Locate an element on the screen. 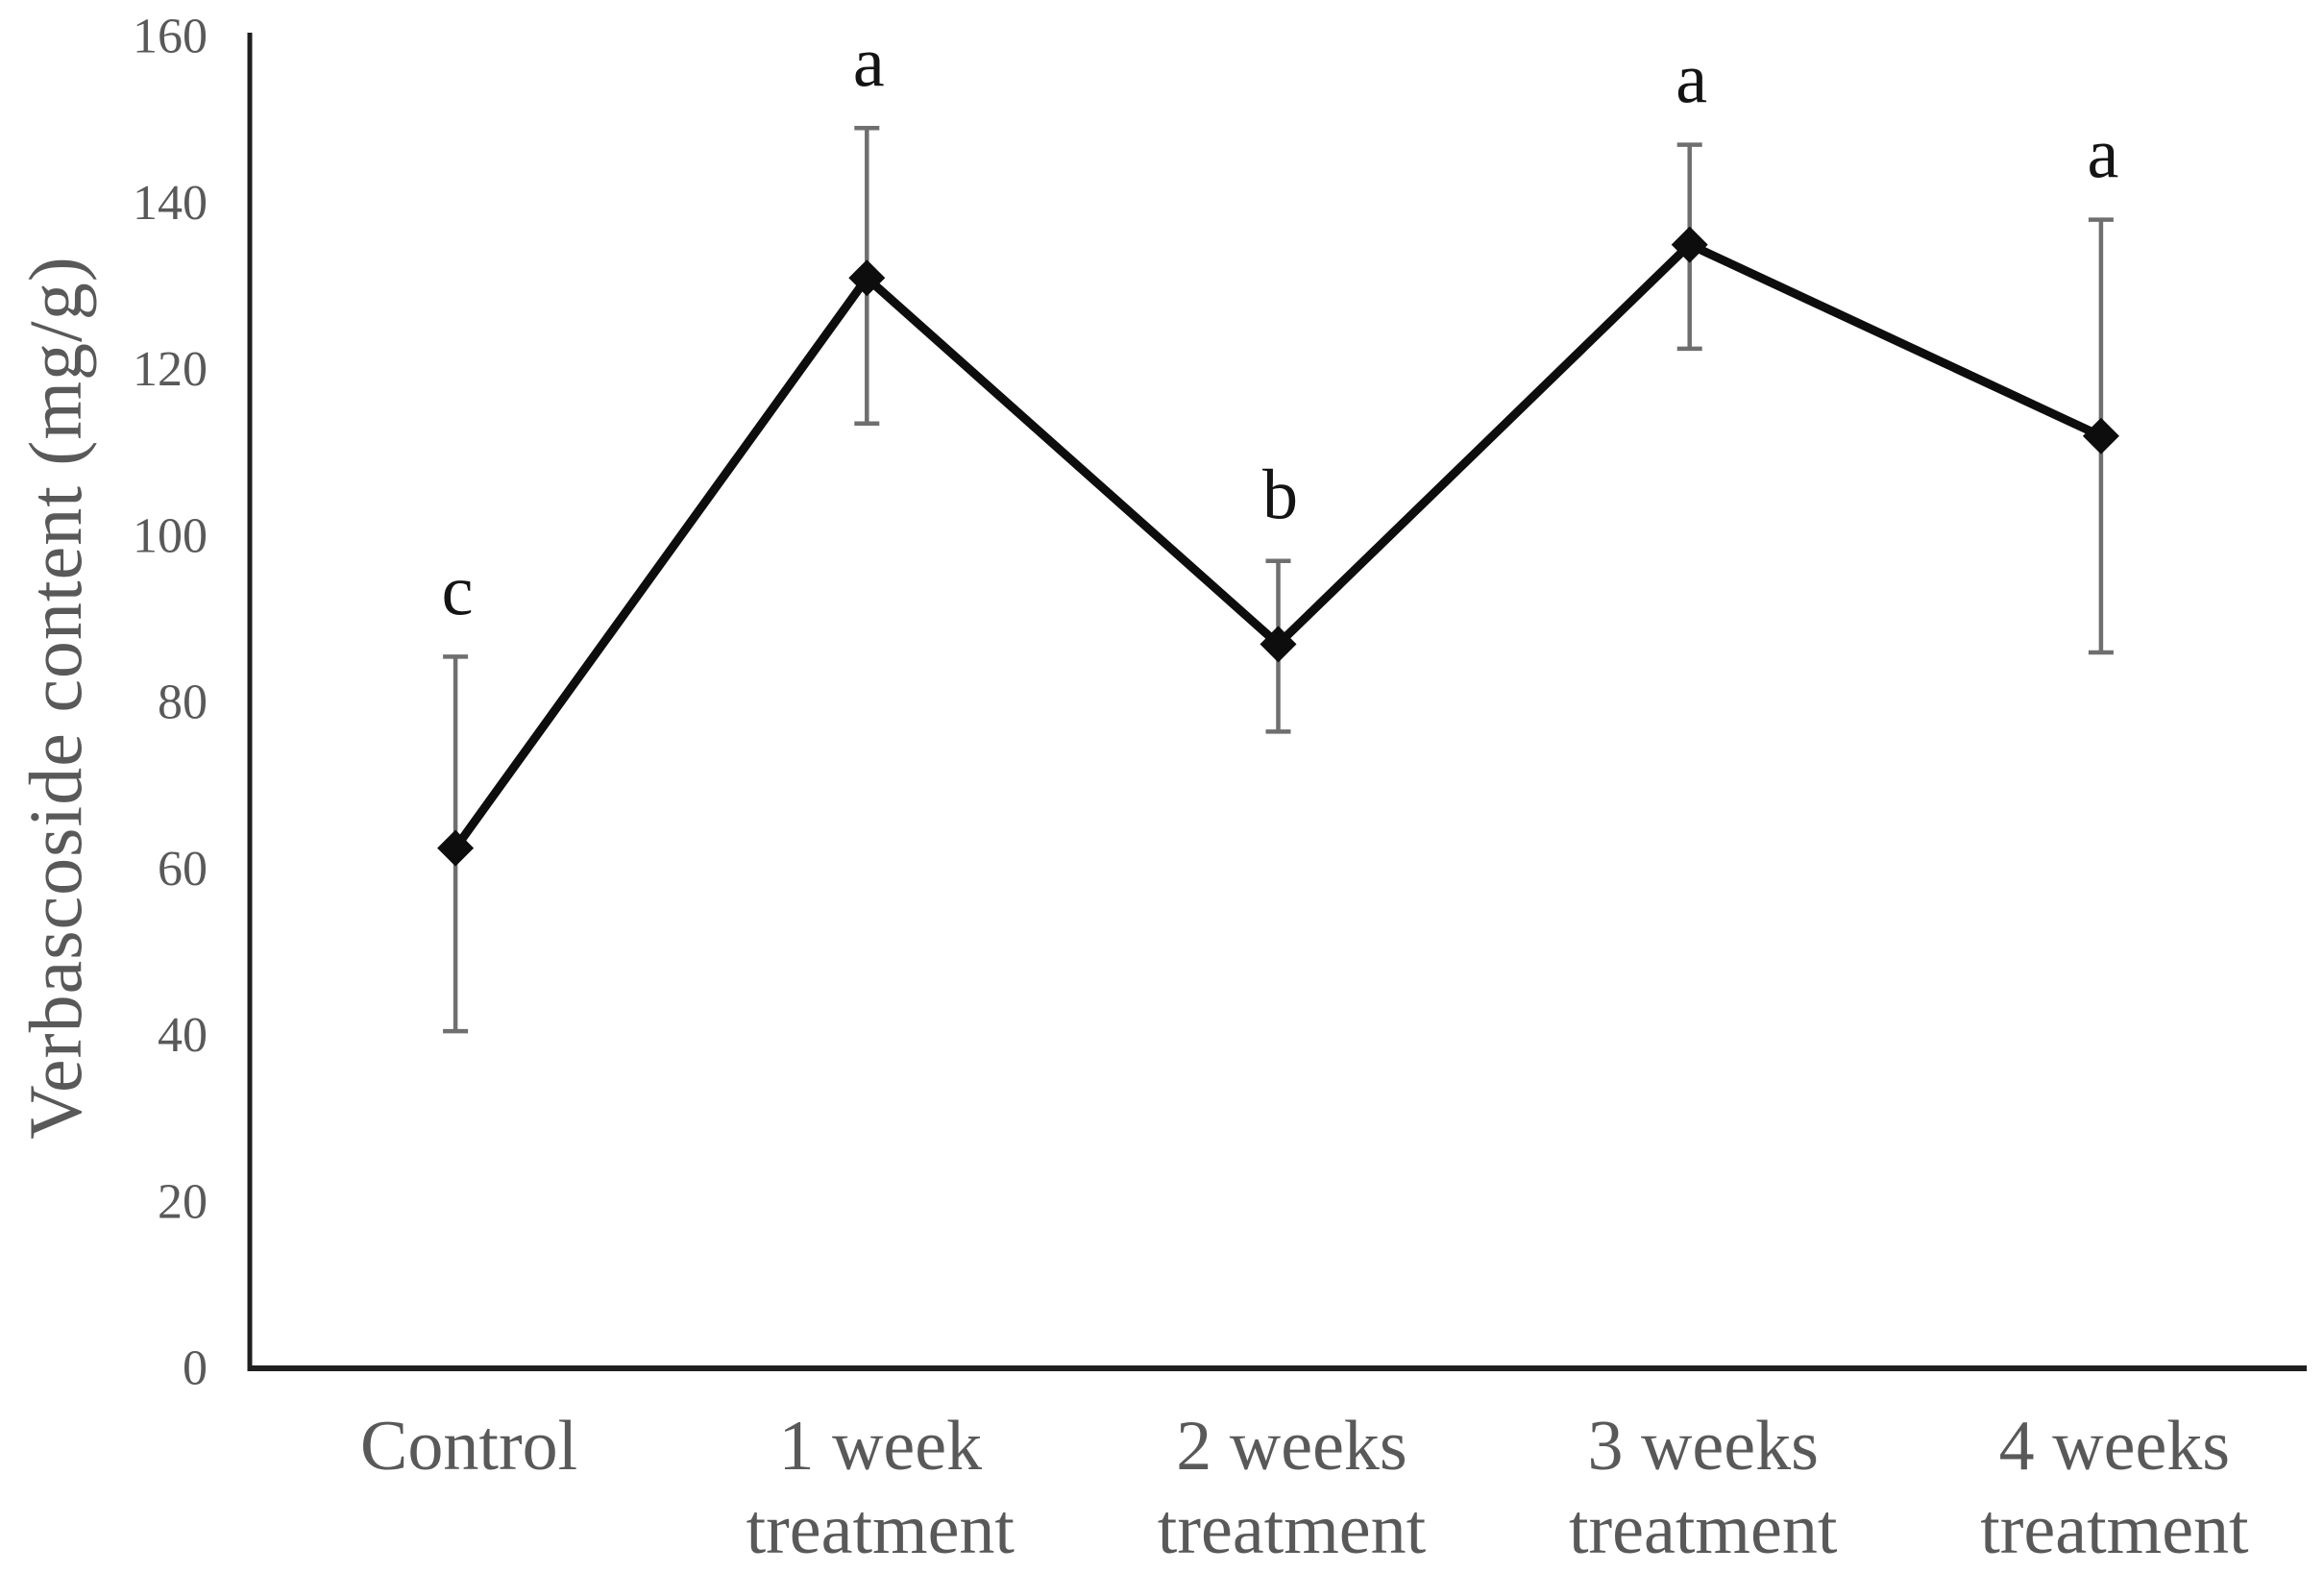 The image size is (2324, 1573). significance-letter: b is located at coordinates (1280, 496).